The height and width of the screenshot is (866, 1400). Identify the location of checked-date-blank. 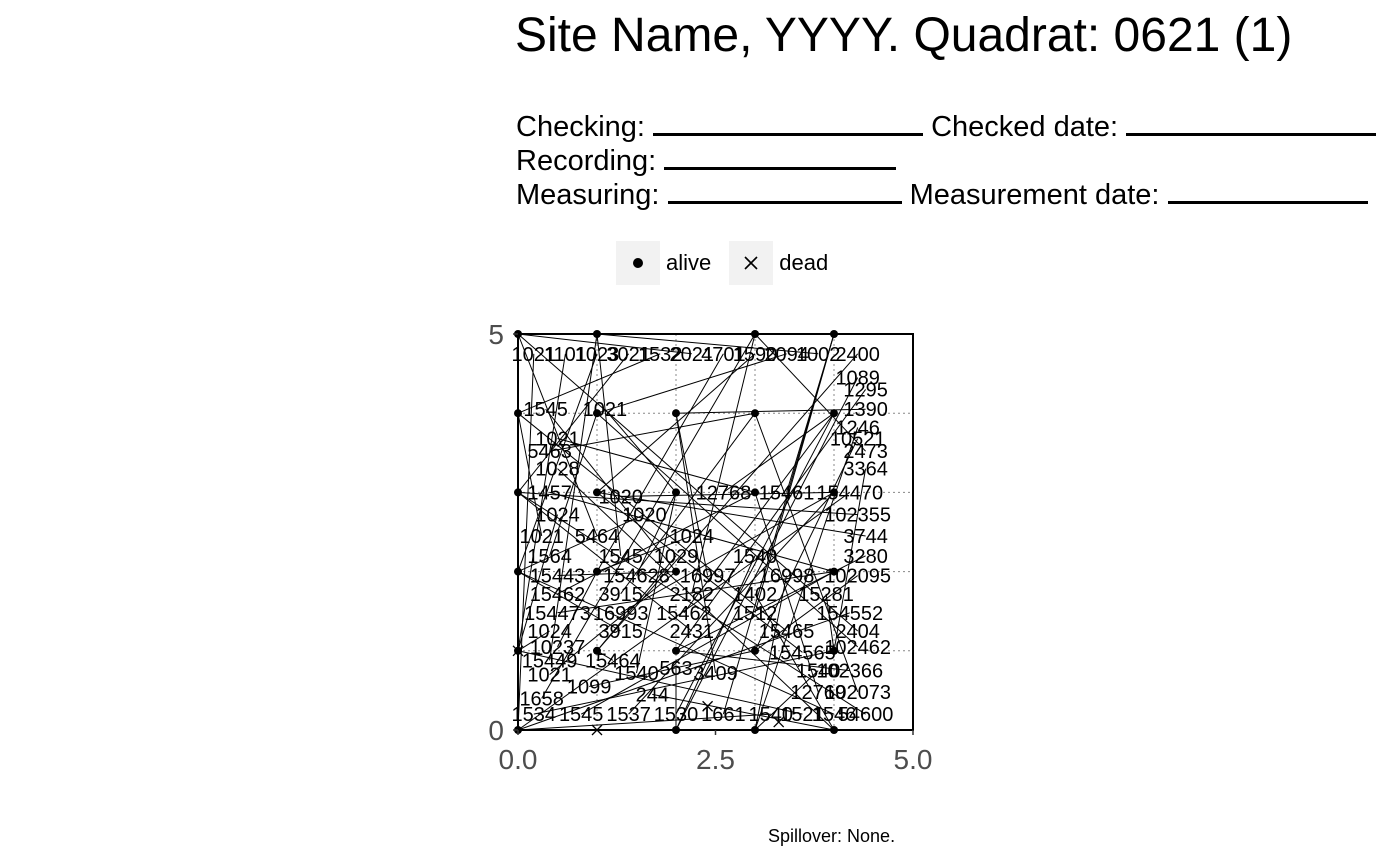
(1251, 122).